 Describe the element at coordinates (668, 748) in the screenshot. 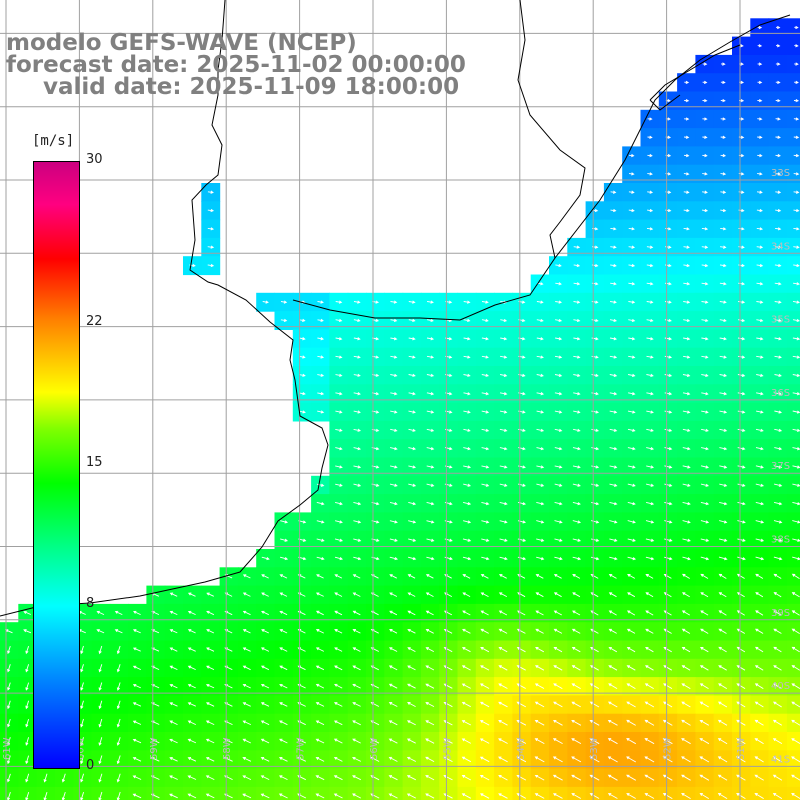

I see `lon-label: 52W` at that location.